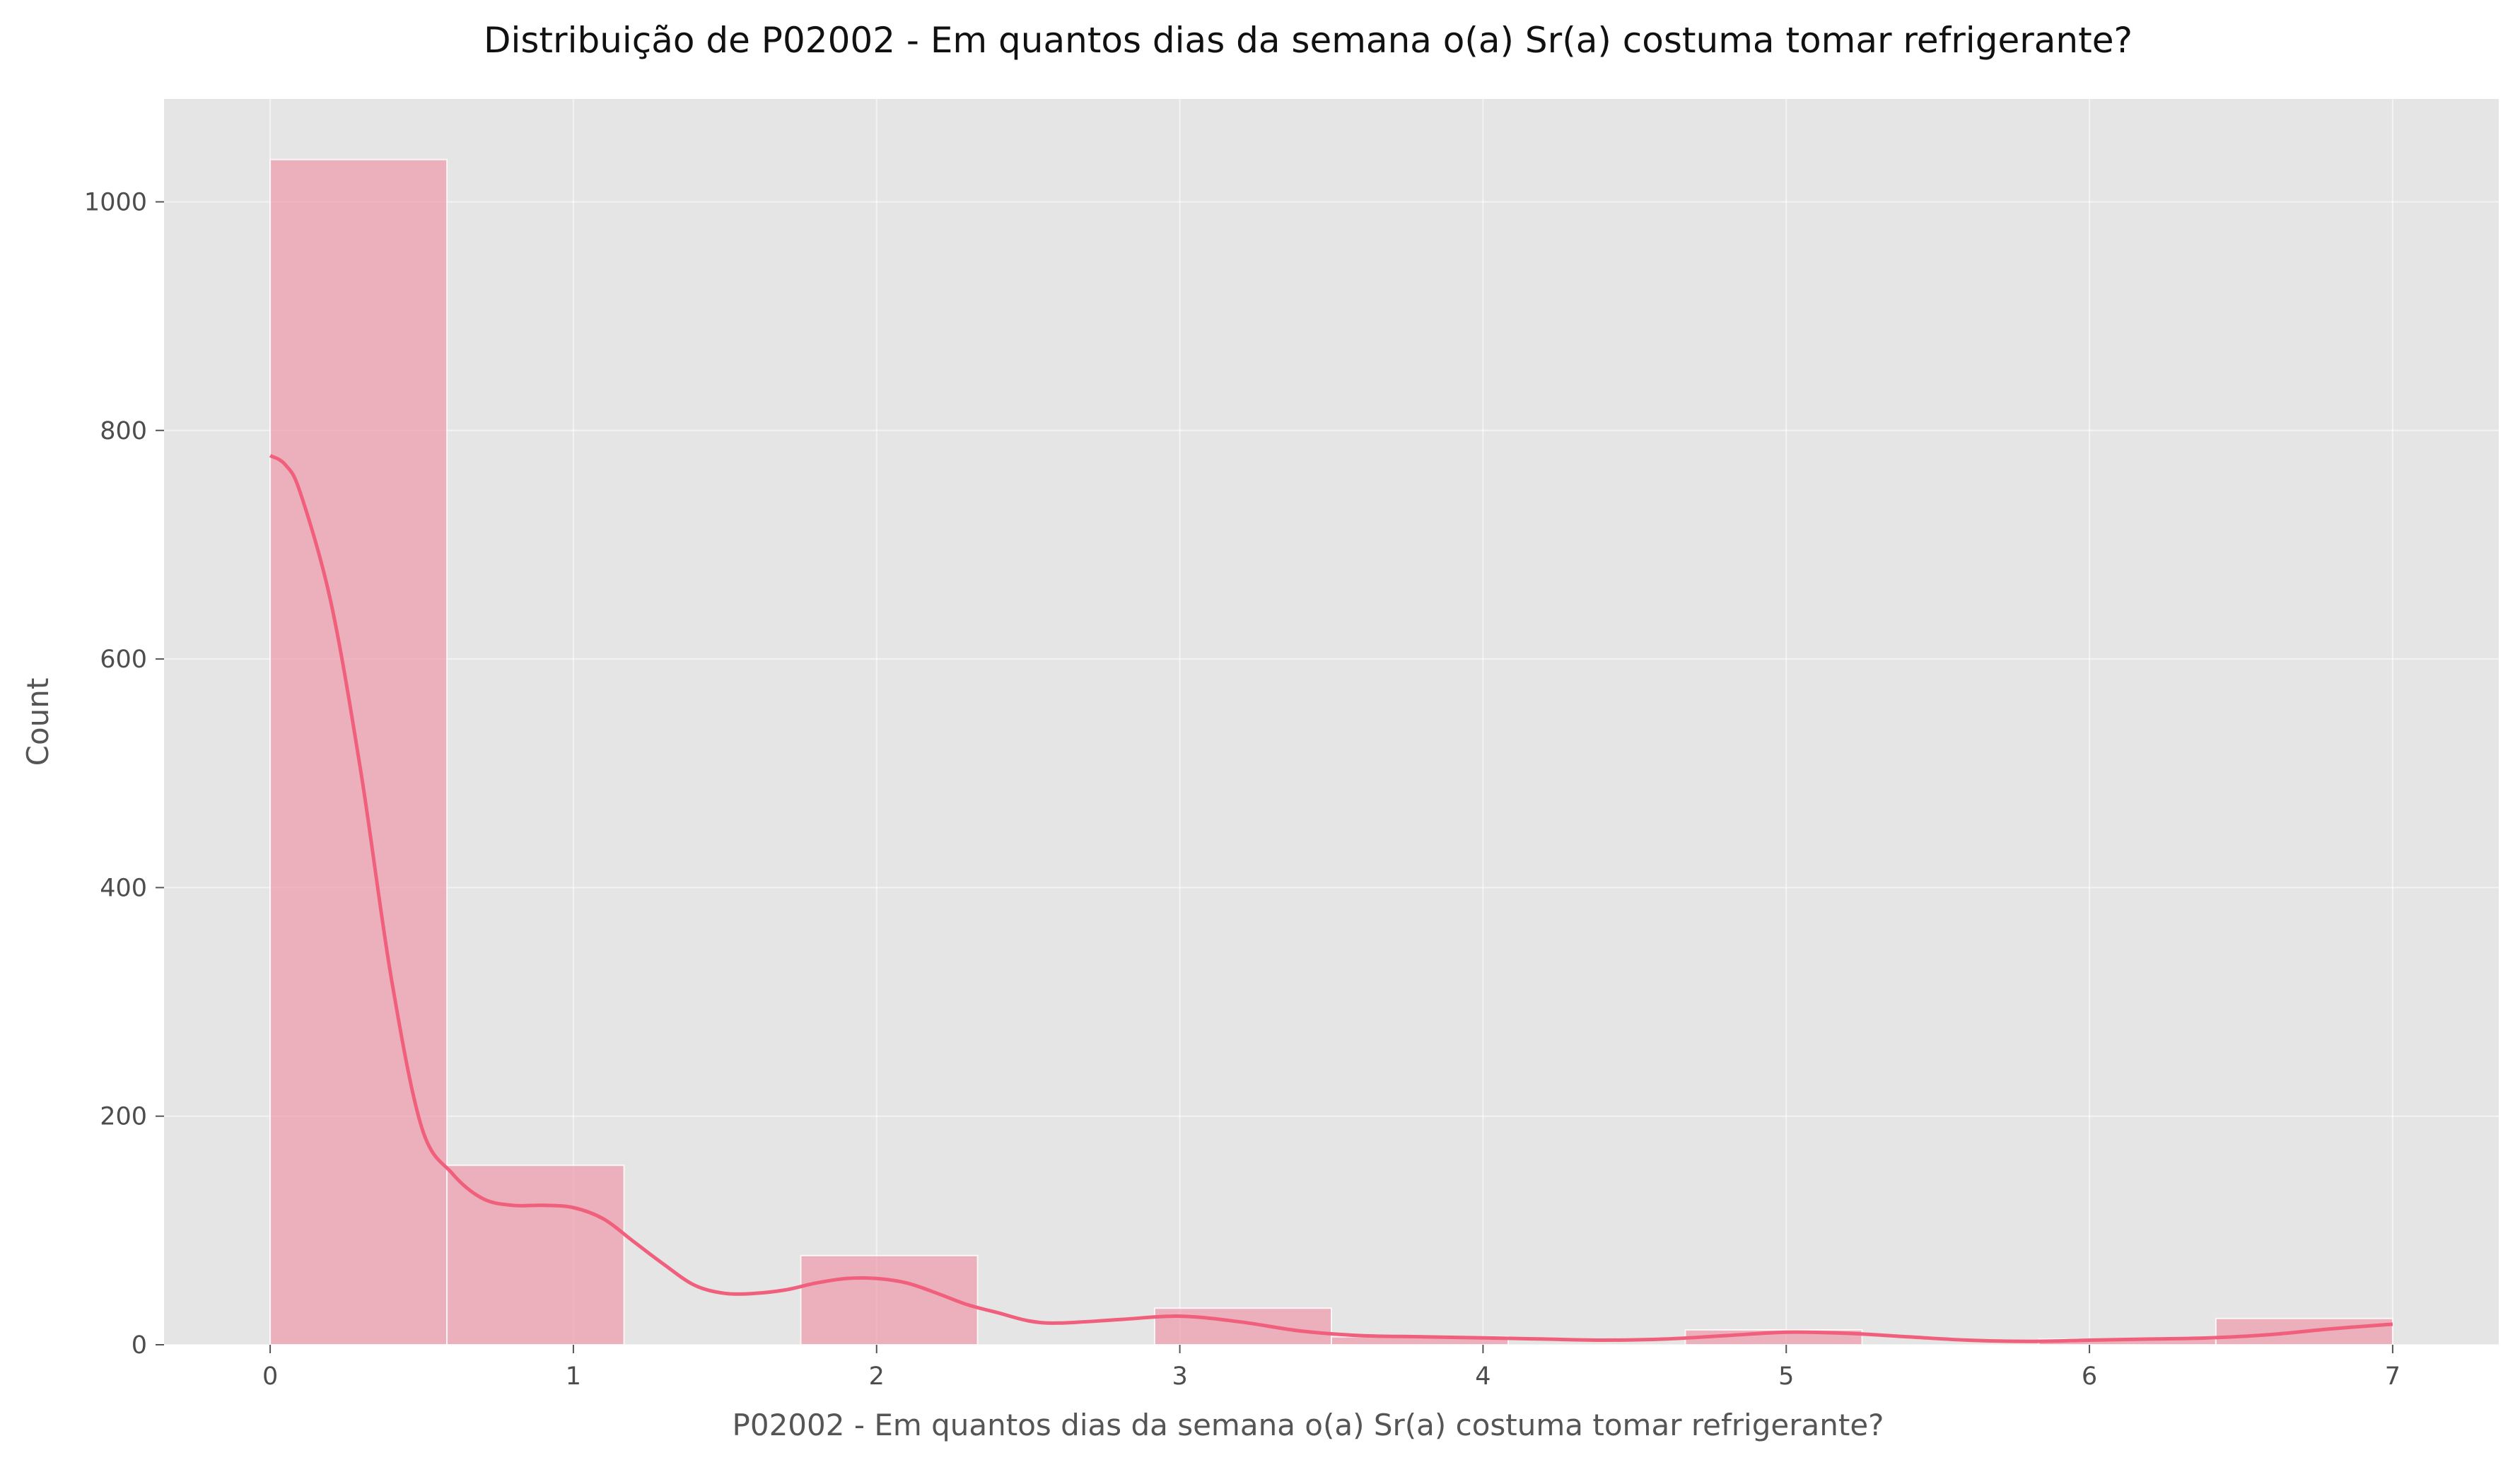 This screenshot has width=2520, height=1460. What do you see at coordinates (270, 1376) in the screenshot?
I see `x-tick-label: 0` at bounding box center [270, 1376].